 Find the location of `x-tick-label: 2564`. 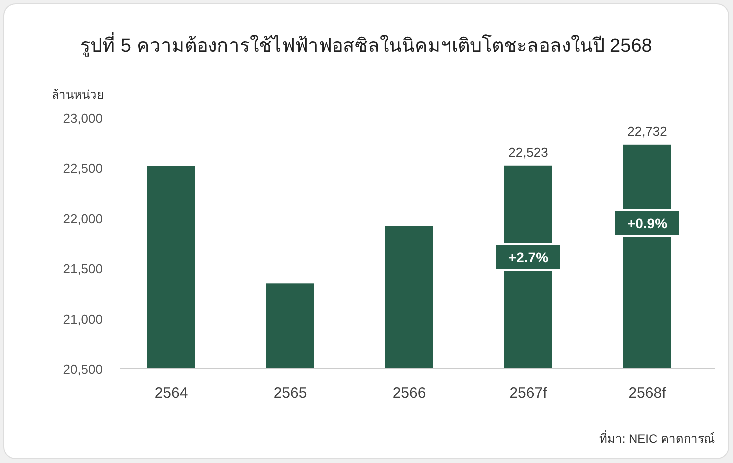

x-tick-label: 2564 is located at coordinates (171, 393).